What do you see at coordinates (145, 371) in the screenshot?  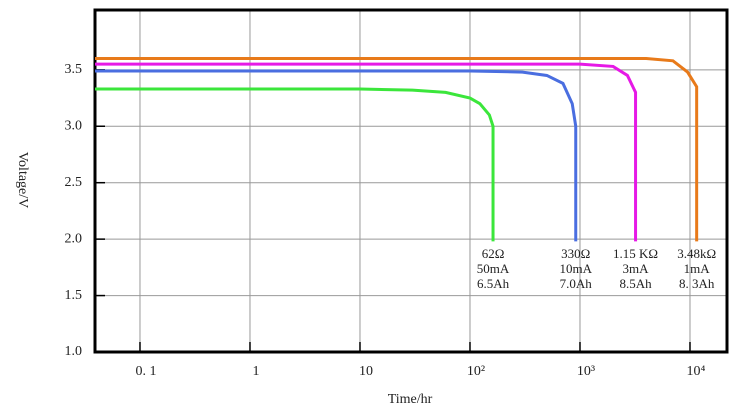 I see `x-tick-label: 0. 1` at bounding box center [145, 371].